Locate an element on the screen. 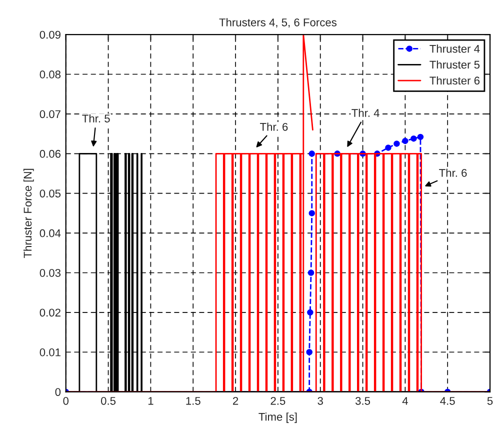 The width and height of the screenshot is (499, 432). y-tick-label: 0.09 is located at coordinates (50, 34).